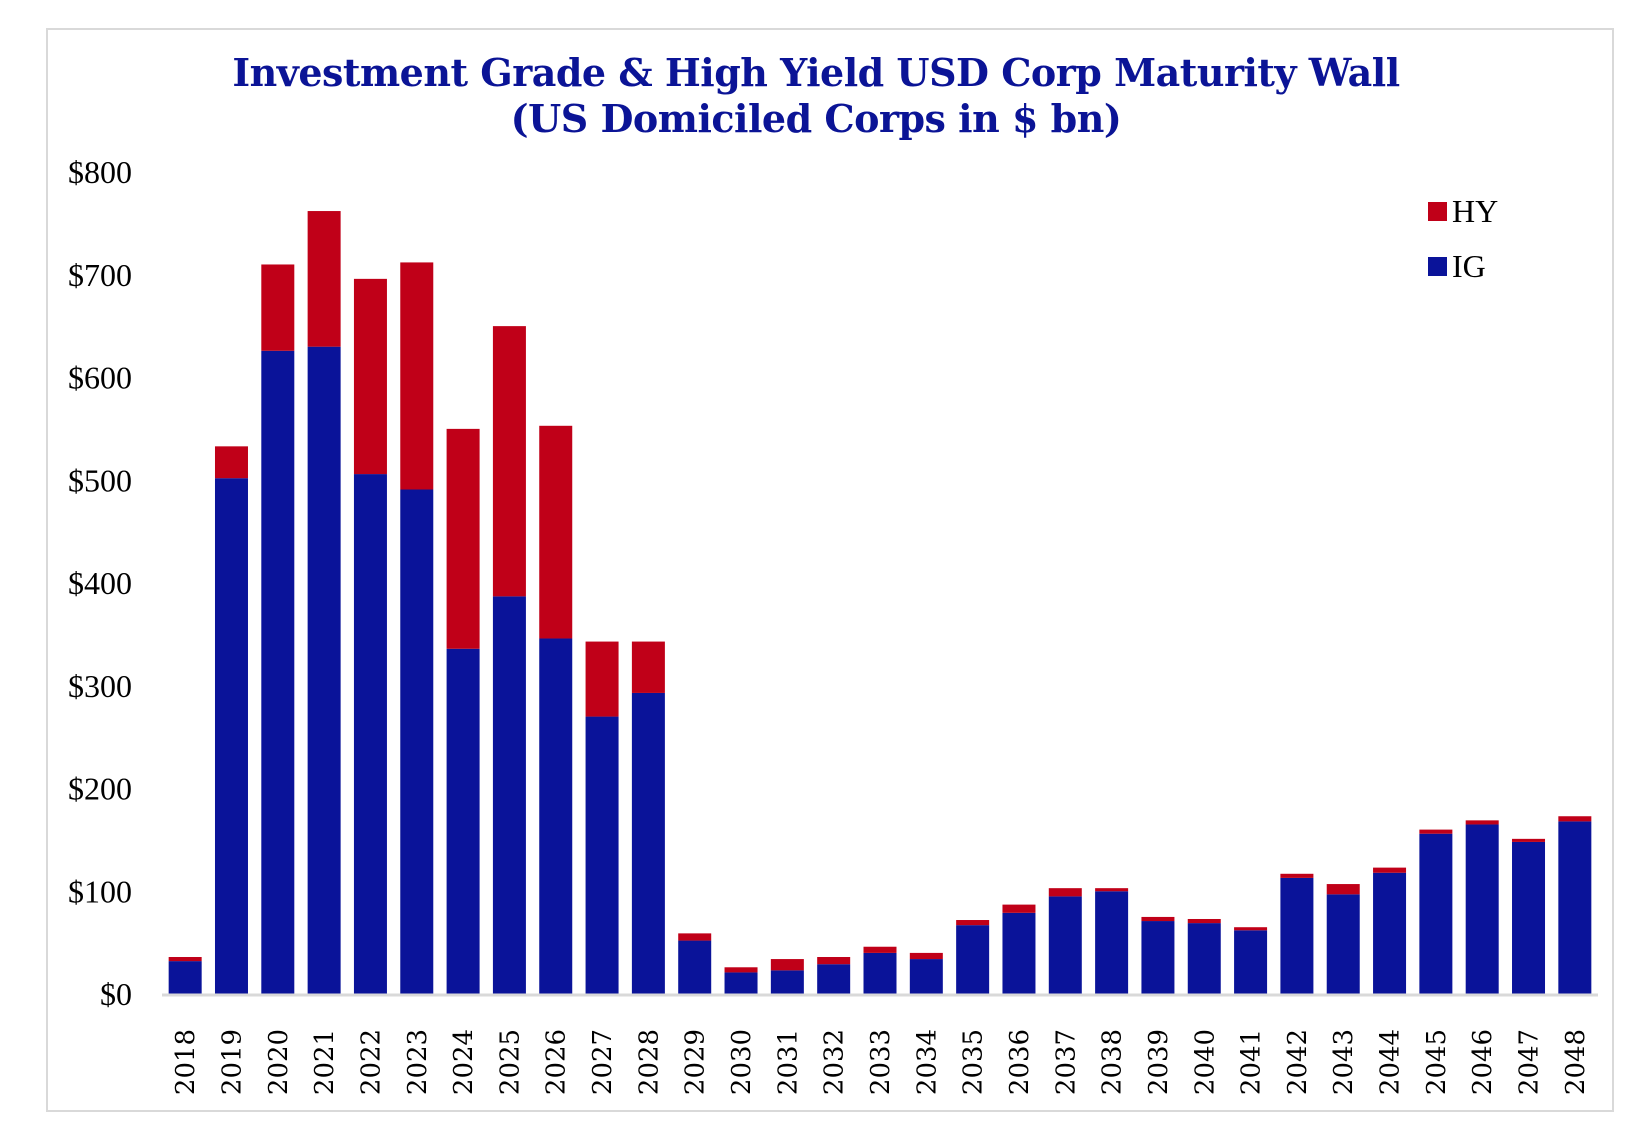 This screenshot has width=1632, height=1128. What do you see at coordinates (463, 538) in the screenshot?
I see `bar-hy-2024` at bounding box center [463, 538].